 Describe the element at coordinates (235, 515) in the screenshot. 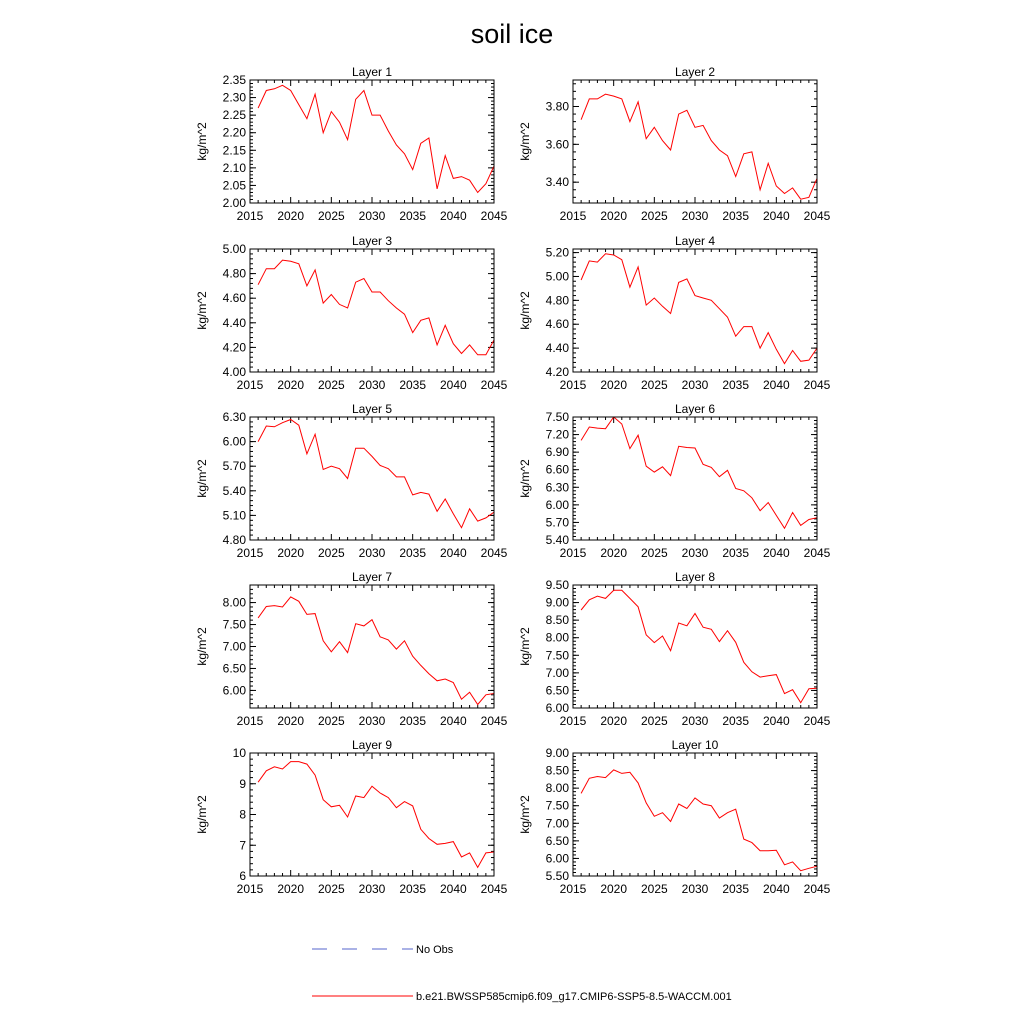

I see `y-tick-label: 5.10` at that location.